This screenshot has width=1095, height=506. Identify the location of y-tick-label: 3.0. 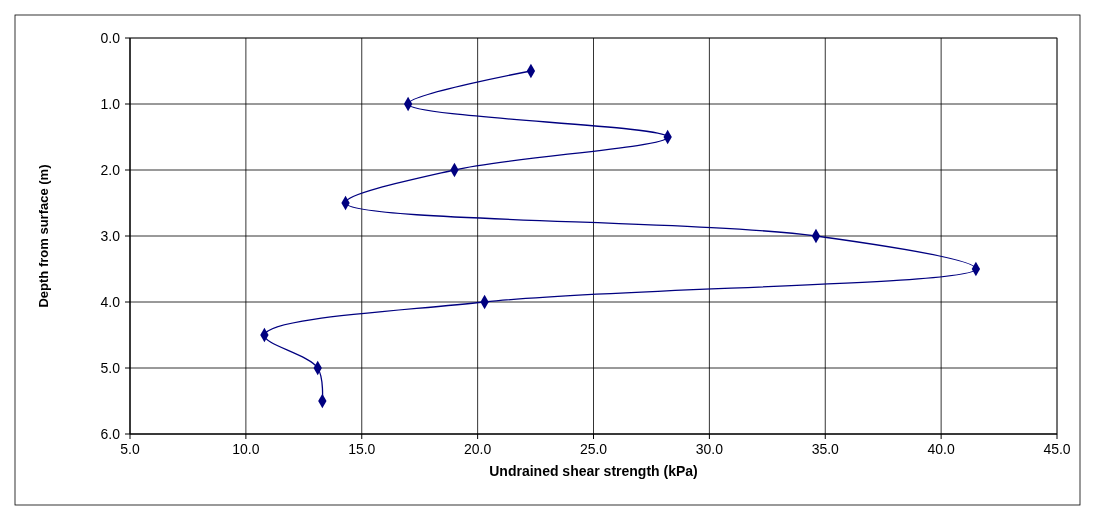
(110, 236).